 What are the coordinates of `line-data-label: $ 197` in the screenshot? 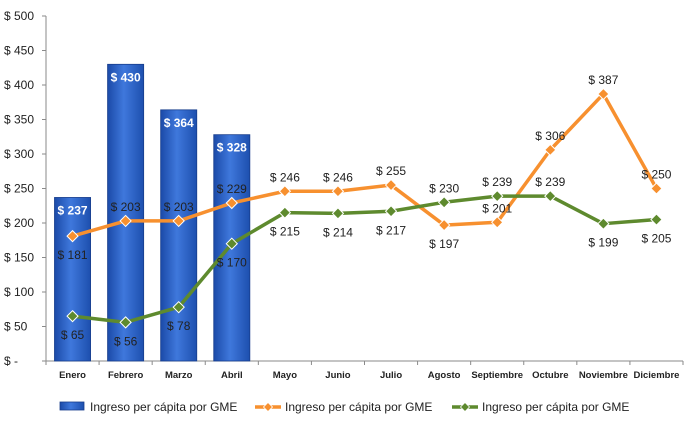 It's located at (444, 244).